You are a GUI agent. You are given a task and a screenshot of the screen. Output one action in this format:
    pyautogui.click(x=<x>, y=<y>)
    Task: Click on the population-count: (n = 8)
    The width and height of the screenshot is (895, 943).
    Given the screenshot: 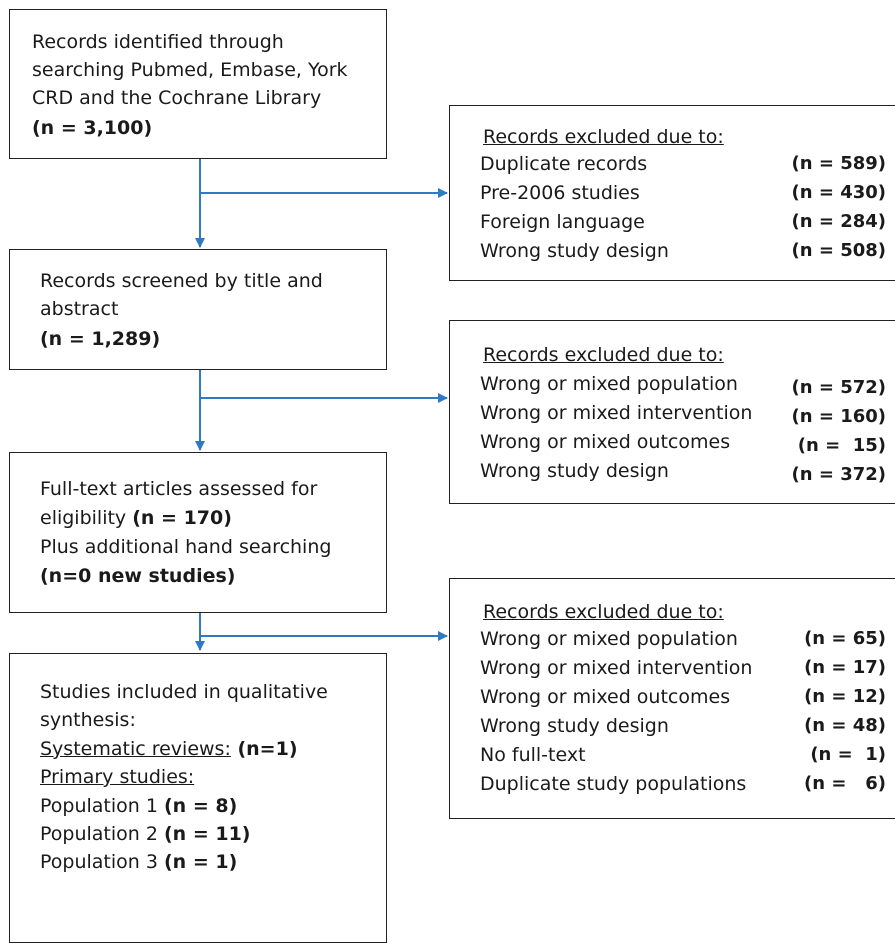 What is the action you would take?
    pyautogui.click(x=201, y=806)
    